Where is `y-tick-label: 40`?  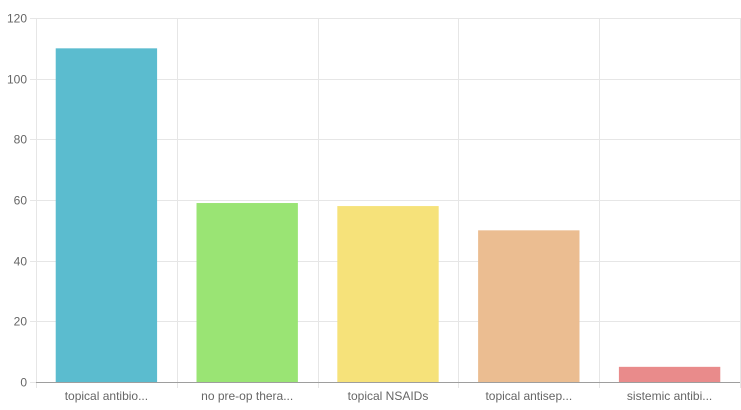 y-tick-label: 40 is located at coordinates (21, 262).